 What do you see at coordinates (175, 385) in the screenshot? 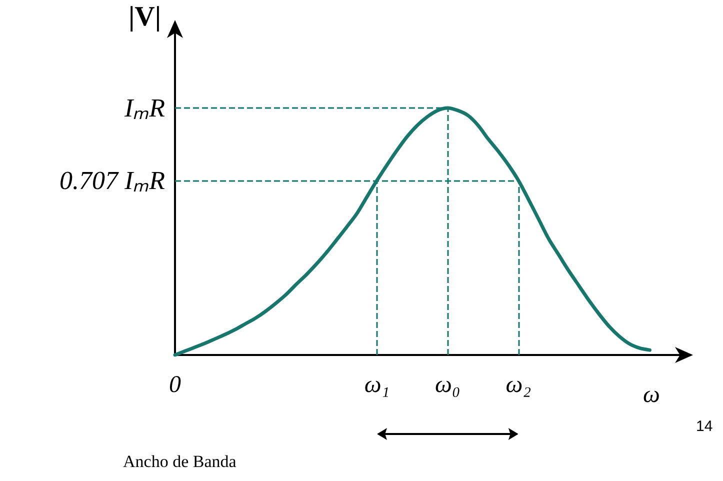
I see `x-tick-label: 0` at bounding box center [175, 385].